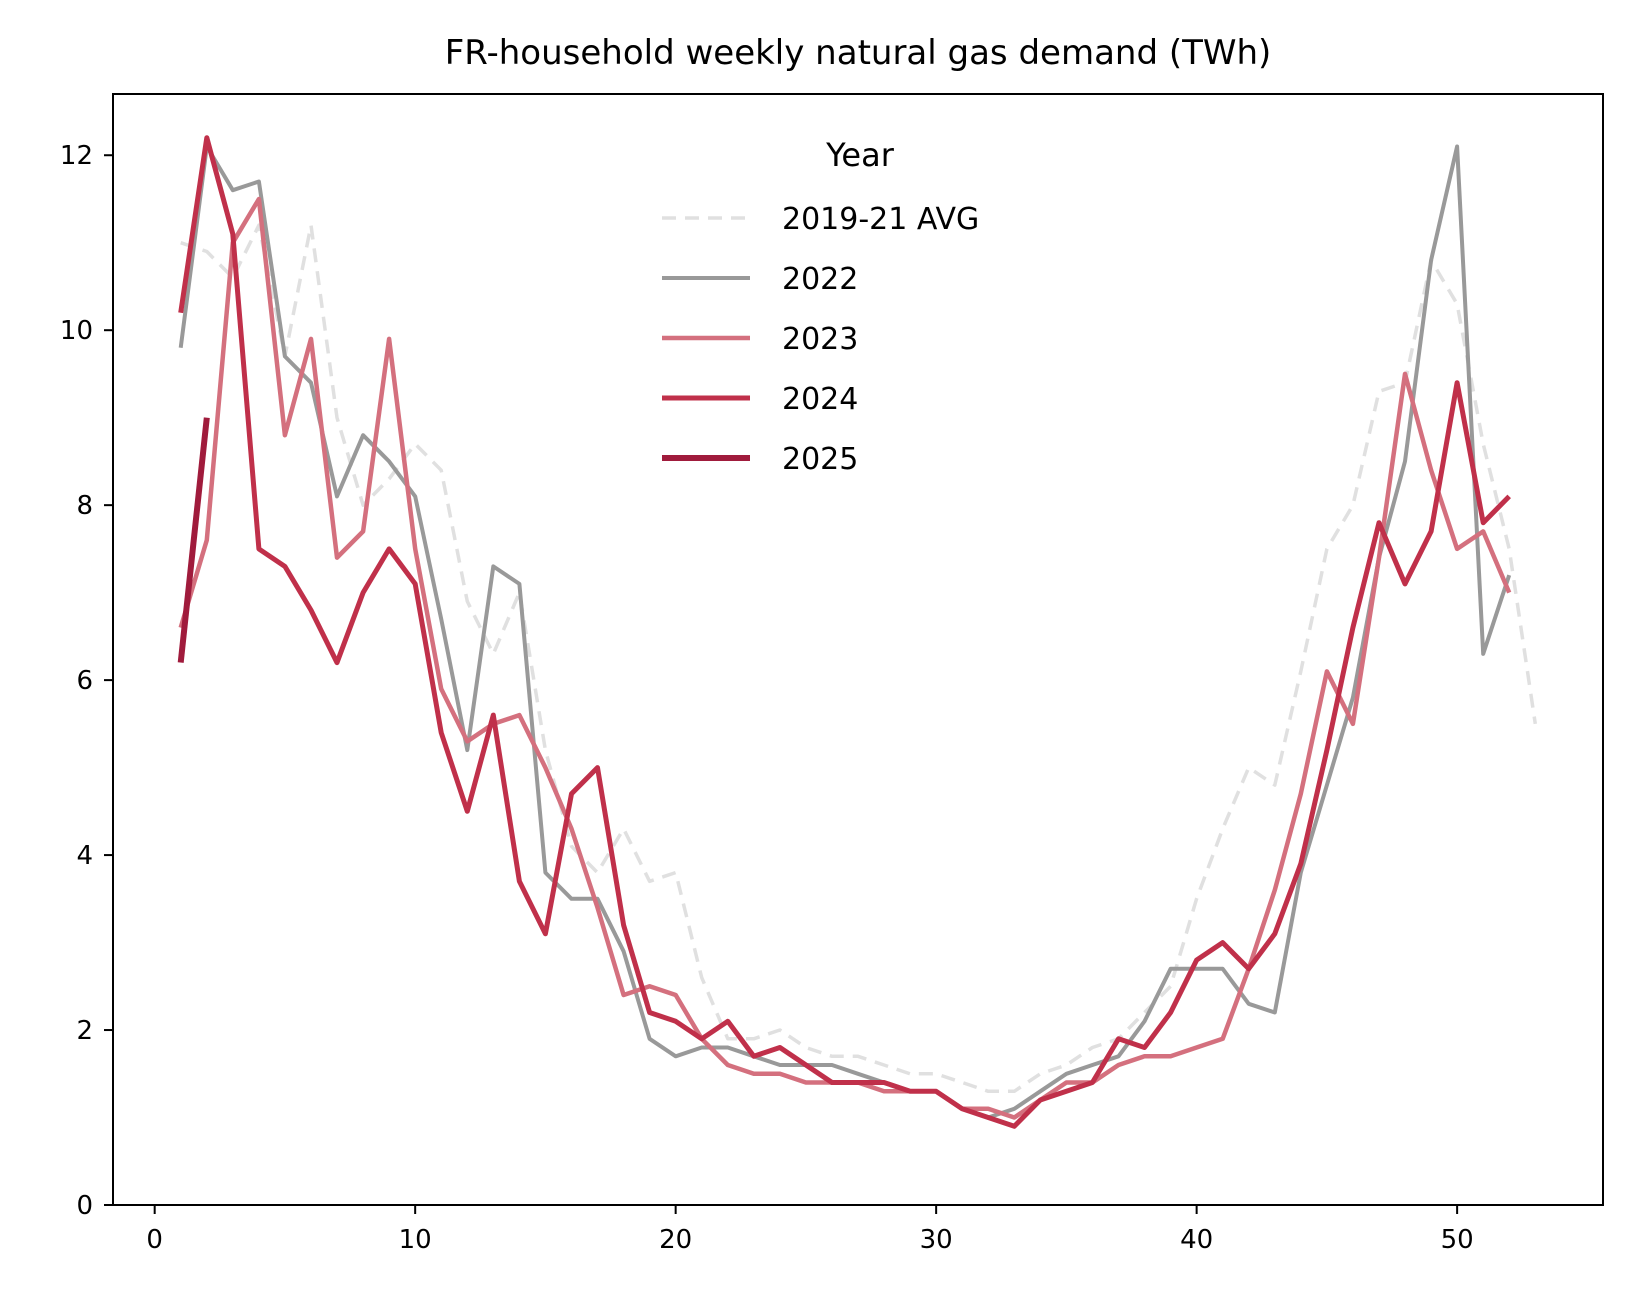 This screenshot has height=1300, width=1630. Describe the element at coordinates (820, 459) in the screenshot. I see `legend-label-4: 2025` at that location.